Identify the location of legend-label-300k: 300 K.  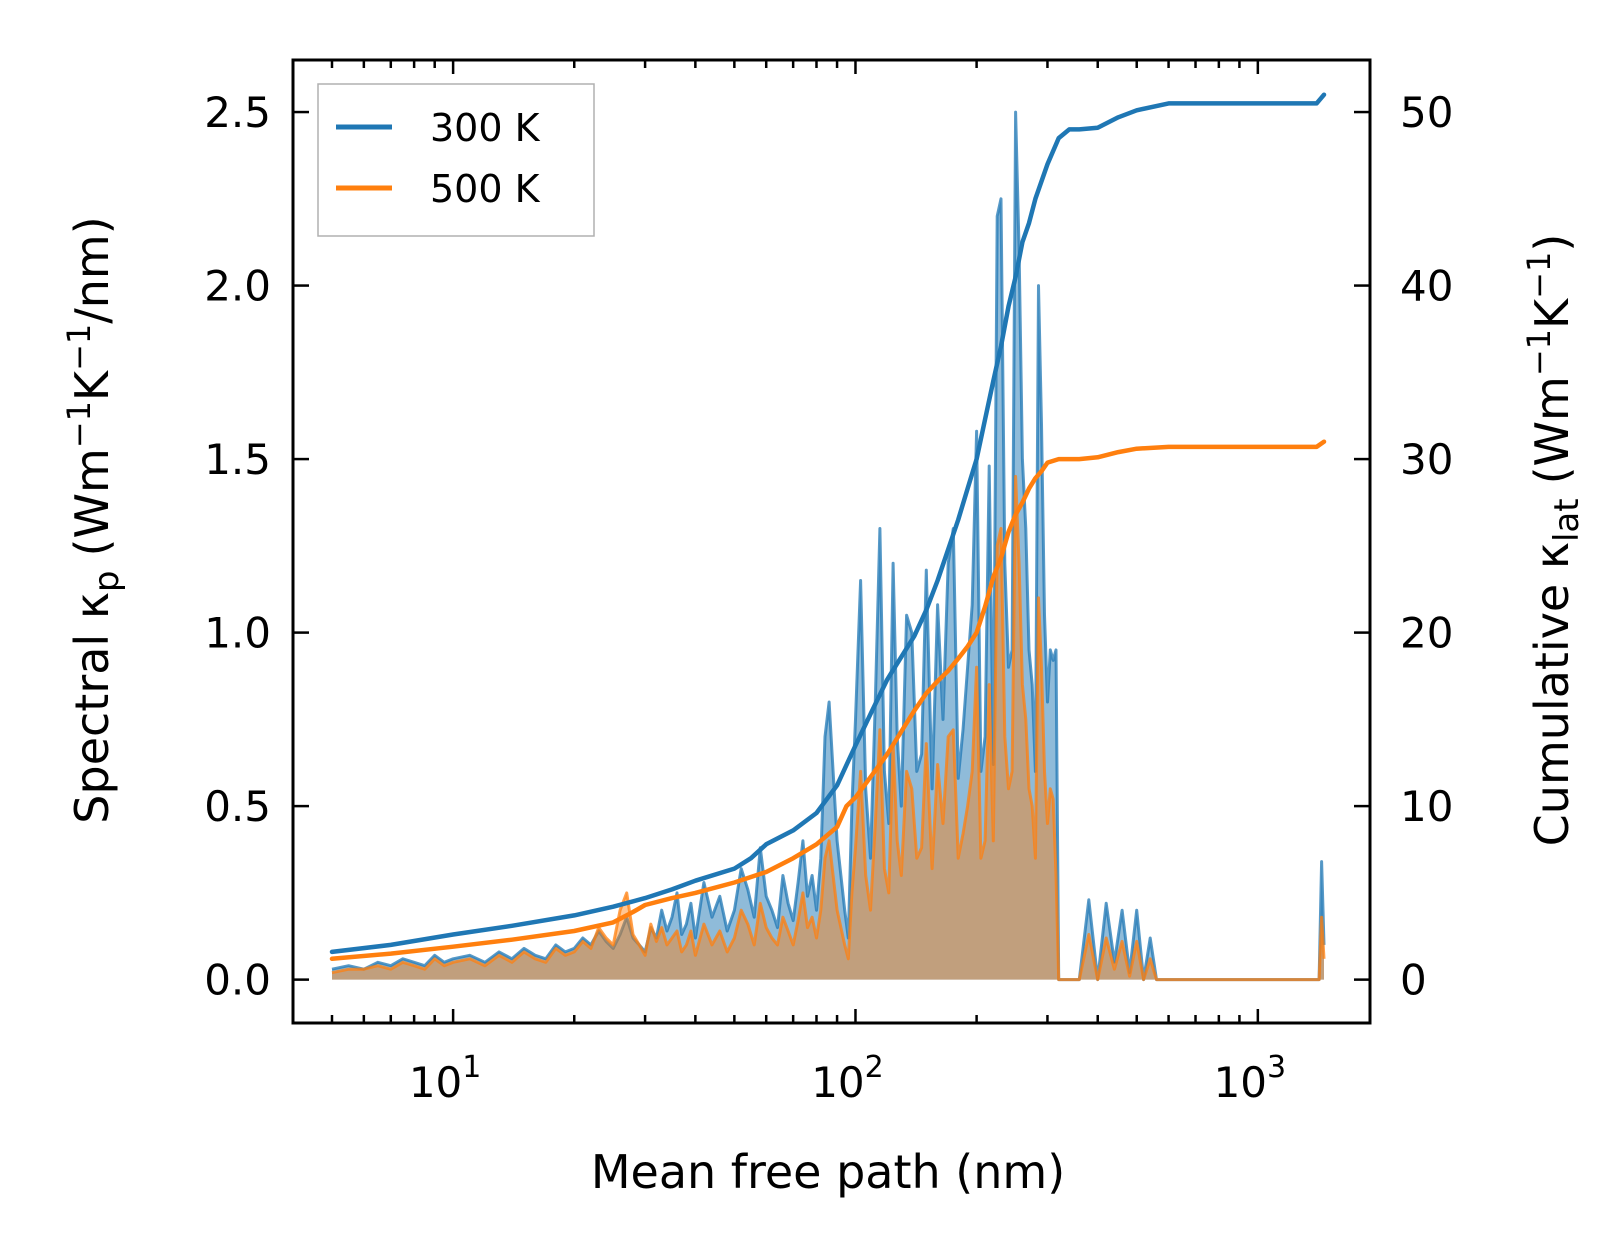
(485, 128).